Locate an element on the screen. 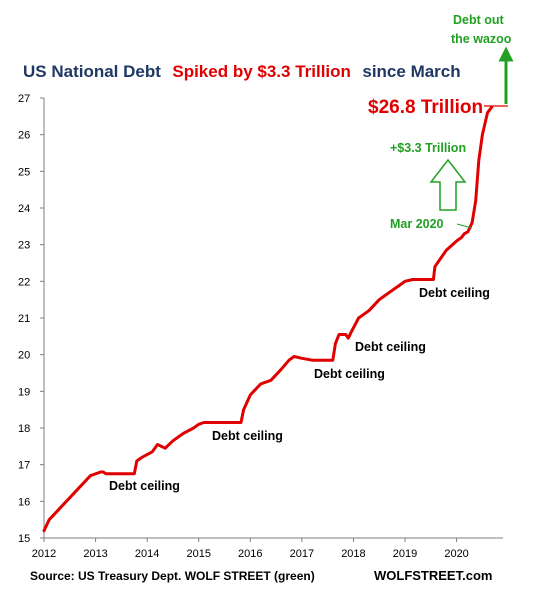 The width and height of the screenshot is (539, 597). increase-label: +$3.3 Trillion is located at coordinates (428, 148).